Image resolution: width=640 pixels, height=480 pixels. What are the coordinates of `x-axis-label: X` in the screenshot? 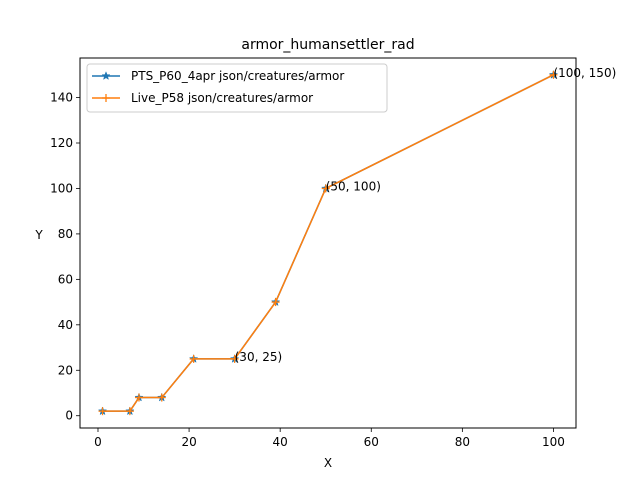 It's located at (328, 463).